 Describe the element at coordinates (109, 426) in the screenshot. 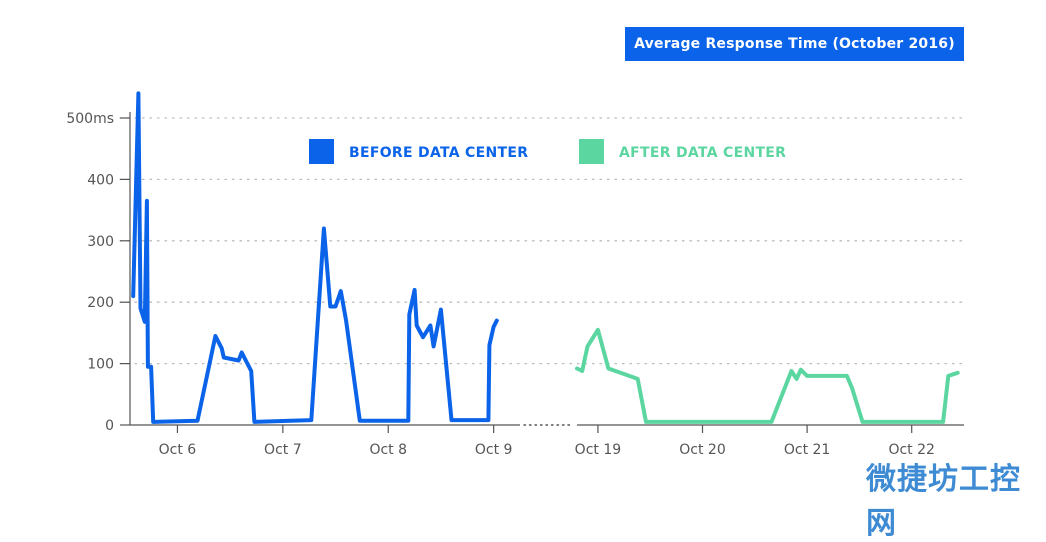

I see `y-tick-label: 0` at that location.